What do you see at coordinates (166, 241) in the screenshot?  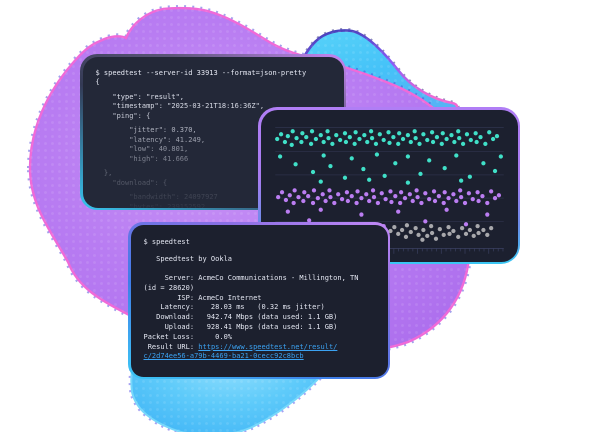 I see `terminal-result-command: $ speedtest` at bounding box center [166, 241].